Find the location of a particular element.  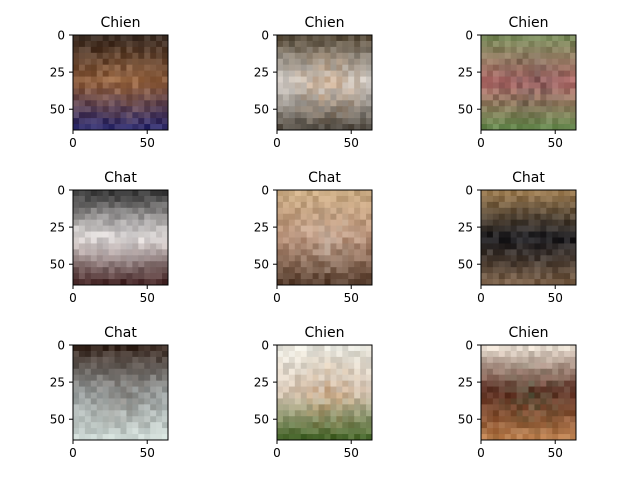

subplot-4: Chat 0 50 0 25 50 is located at coordinates (109, 237).